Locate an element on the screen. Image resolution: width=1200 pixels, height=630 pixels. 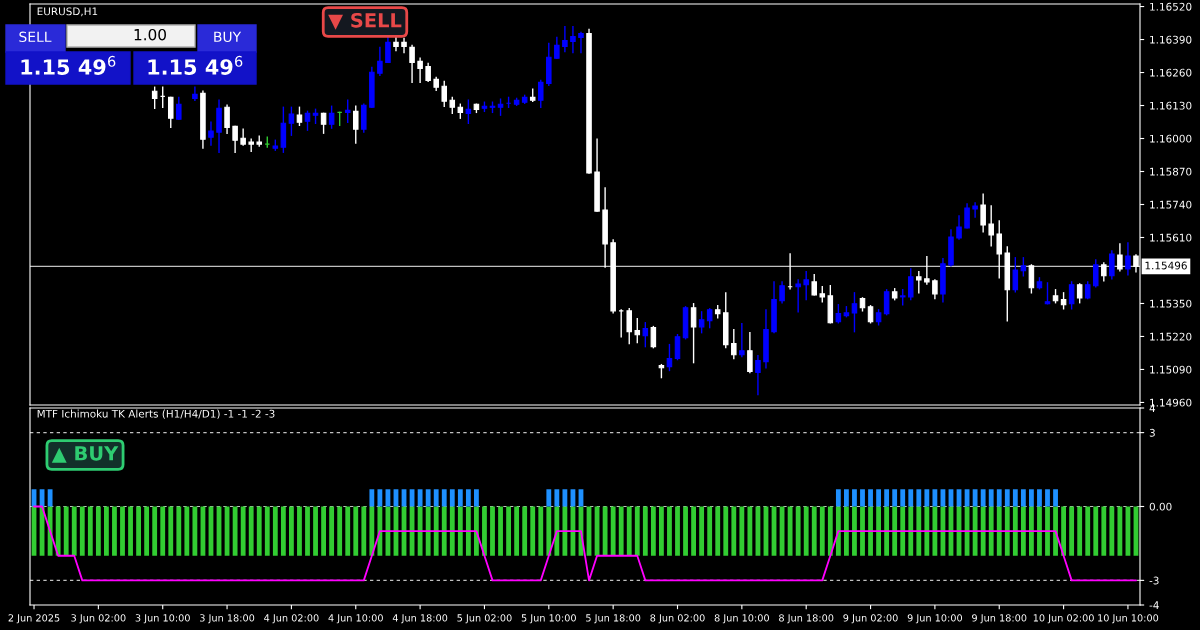
y-tick-label: 1.16390 is located at coordinates (1171, 39).